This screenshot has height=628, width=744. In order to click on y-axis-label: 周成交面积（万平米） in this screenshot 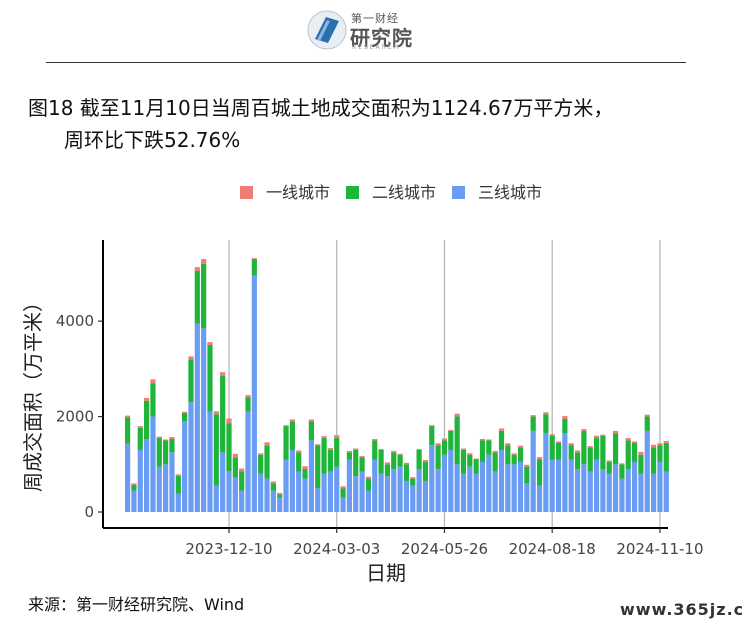, I will do `click(33, 392)`.